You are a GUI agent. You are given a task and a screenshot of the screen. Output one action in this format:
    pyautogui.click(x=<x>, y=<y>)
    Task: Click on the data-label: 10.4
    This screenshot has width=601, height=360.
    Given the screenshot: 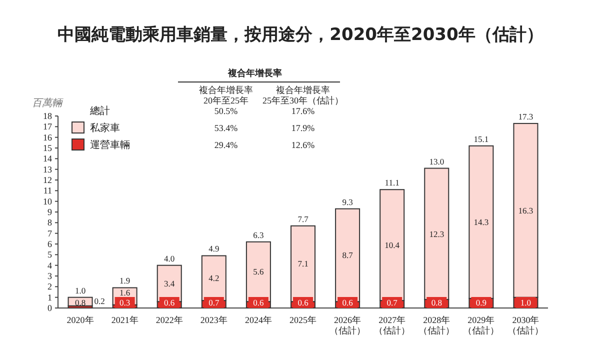 What is the action you would take?
    pyautogui.click(x=392, y=245)
    